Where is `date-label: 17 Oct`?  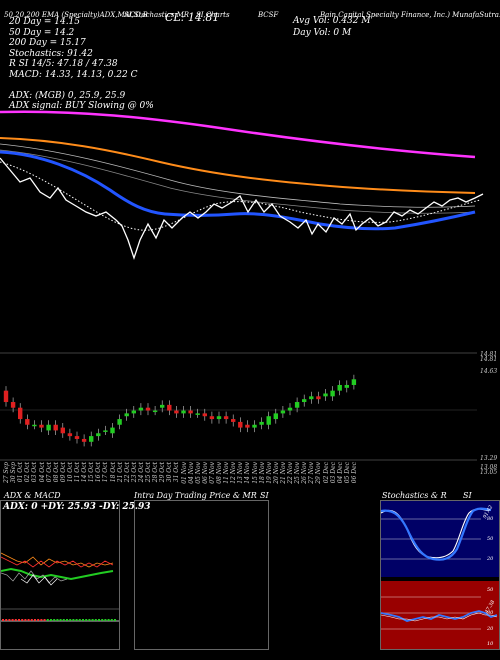 date-label: 17 Oct is located at coordinates (106, 472).